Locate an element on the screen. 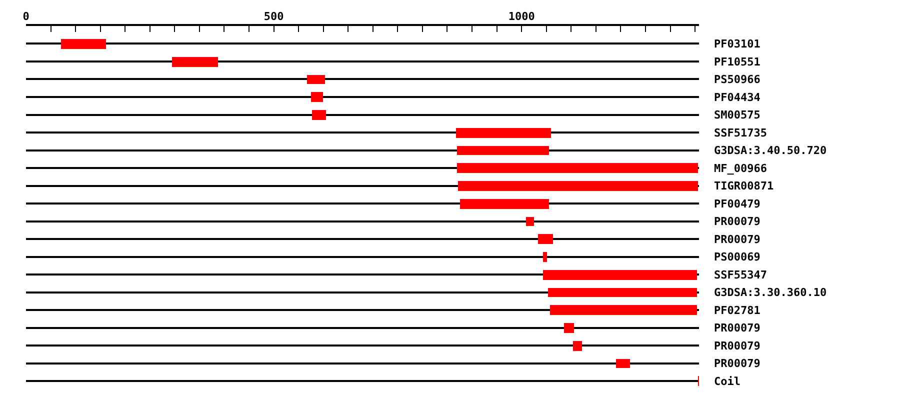  y-tick-label: MF_00966 is located at coordinates (741, 168).